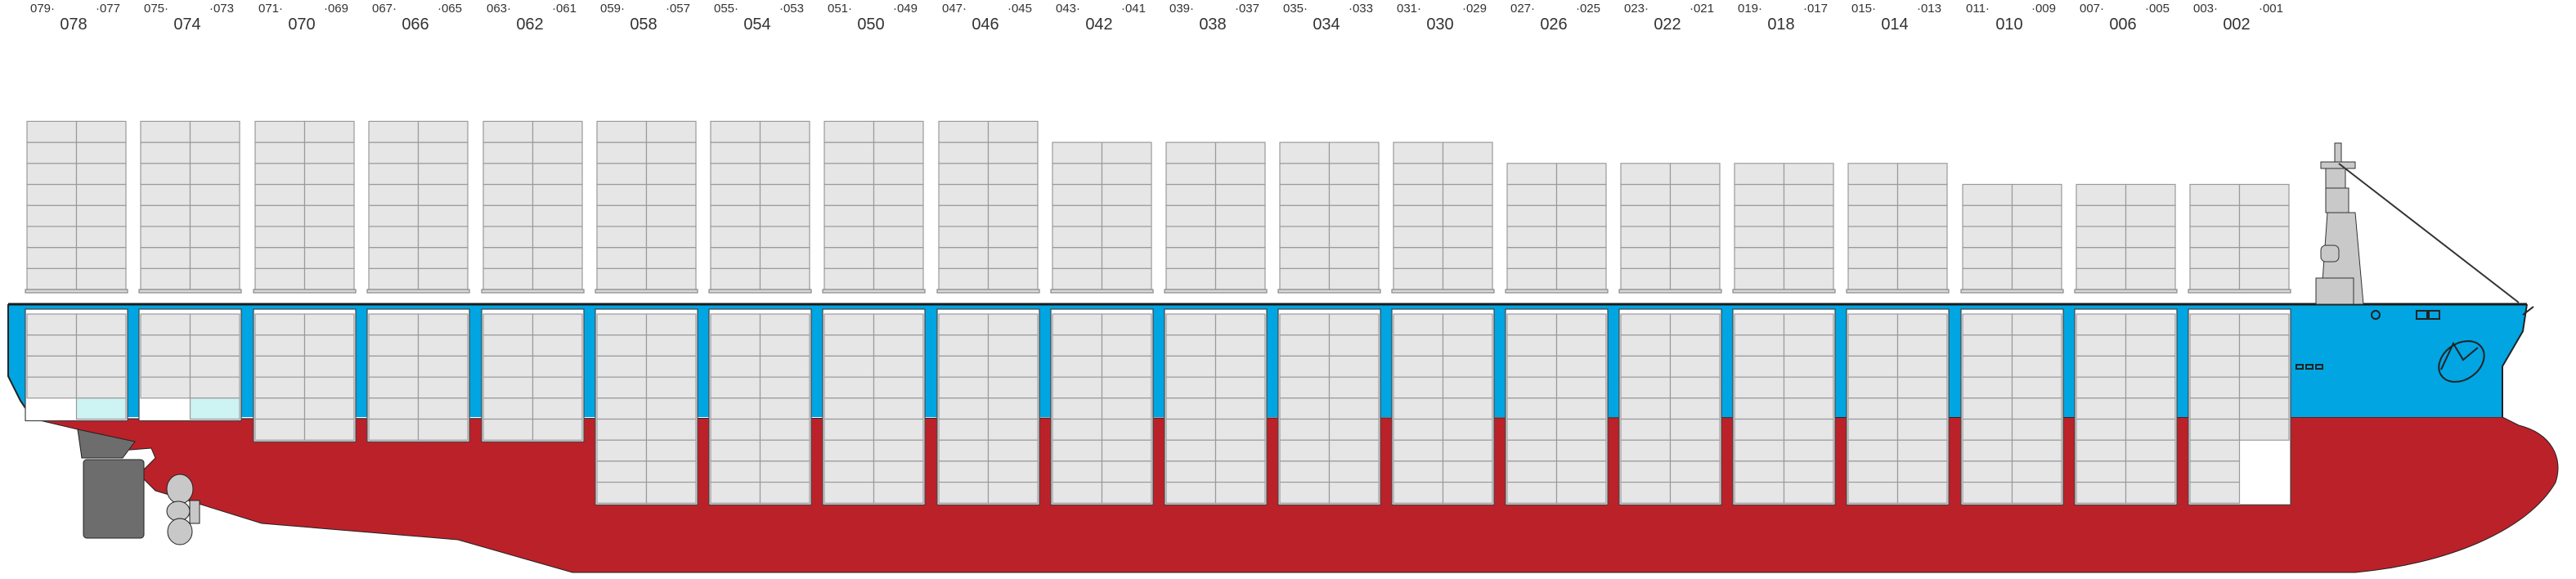 The height and width of the screenshot is (579, 2576). I want to click on even-bay-label: 058, so click(643, 25).